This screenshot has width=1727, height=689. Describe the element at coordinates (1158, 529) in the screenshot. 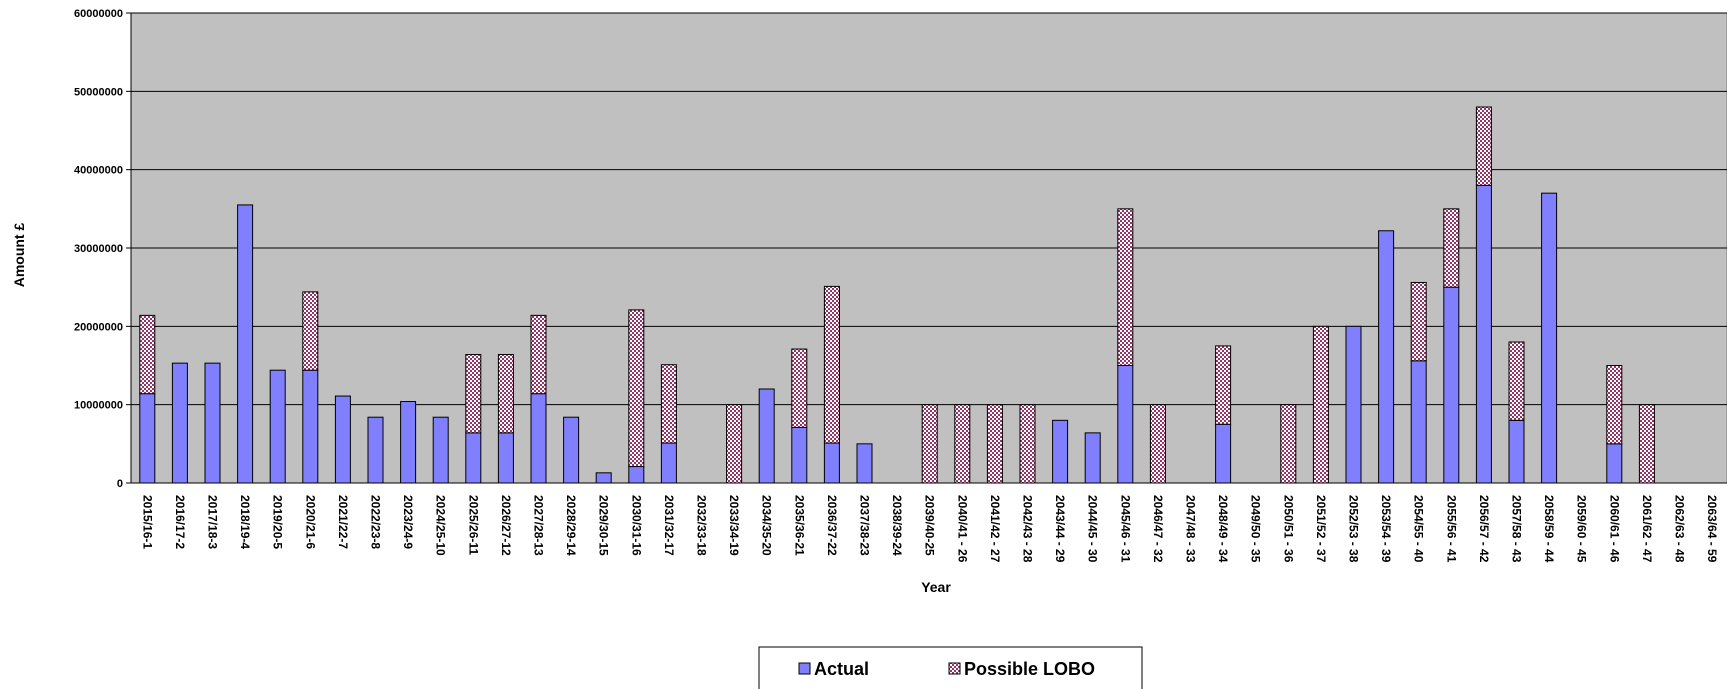

I see `x-tick-label: 2046/47 - 32` at that location.